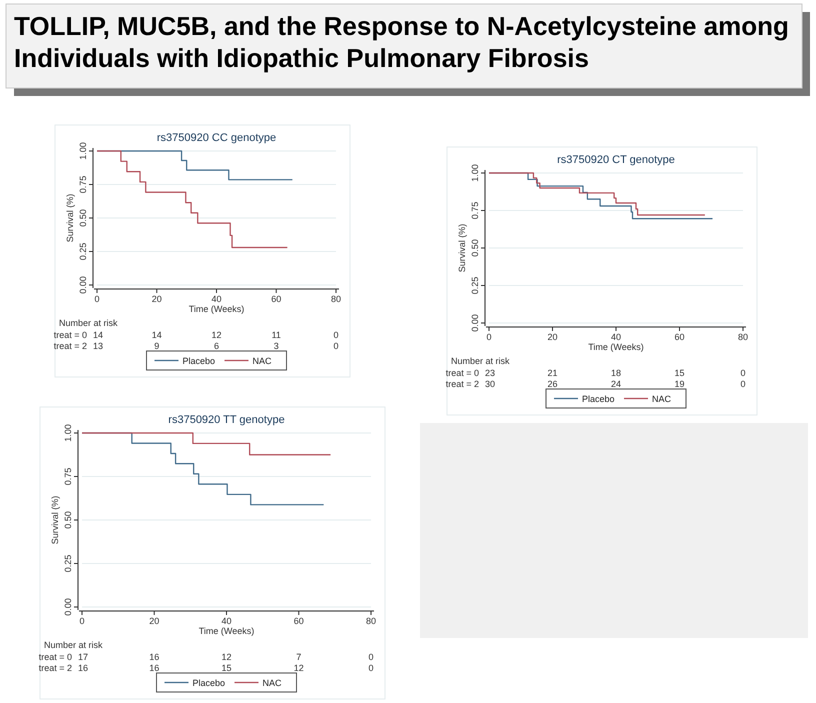 This screenshot has width=816, height=703. What do you see at coordinates (552, 384) in the screenshot?
I see `text: 26` at bounding box center [552, 384].